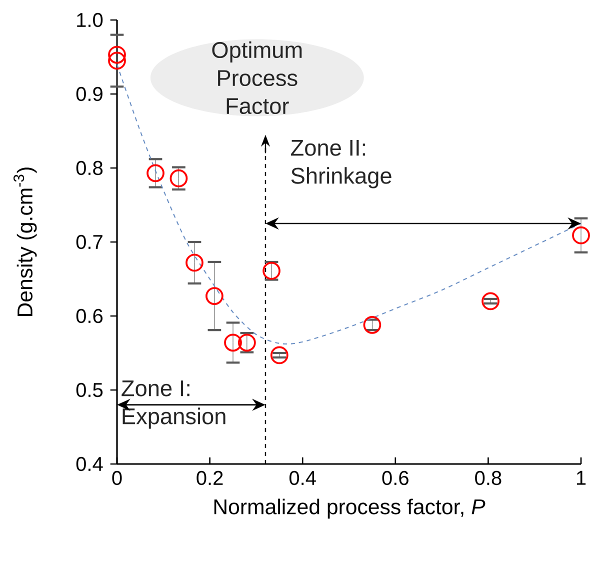  I want to click on x-tick-label: 0.2, so click(209, 478).